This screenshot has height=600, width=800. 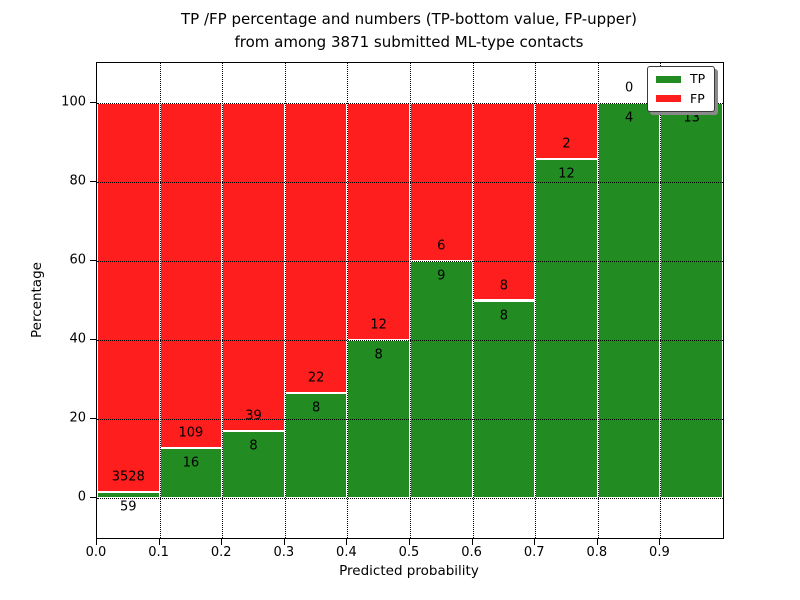 What do you see at coordinates (77, 260) in the screenshot?
I see `y-tick-label: 60` at bounding box center [77, 260].